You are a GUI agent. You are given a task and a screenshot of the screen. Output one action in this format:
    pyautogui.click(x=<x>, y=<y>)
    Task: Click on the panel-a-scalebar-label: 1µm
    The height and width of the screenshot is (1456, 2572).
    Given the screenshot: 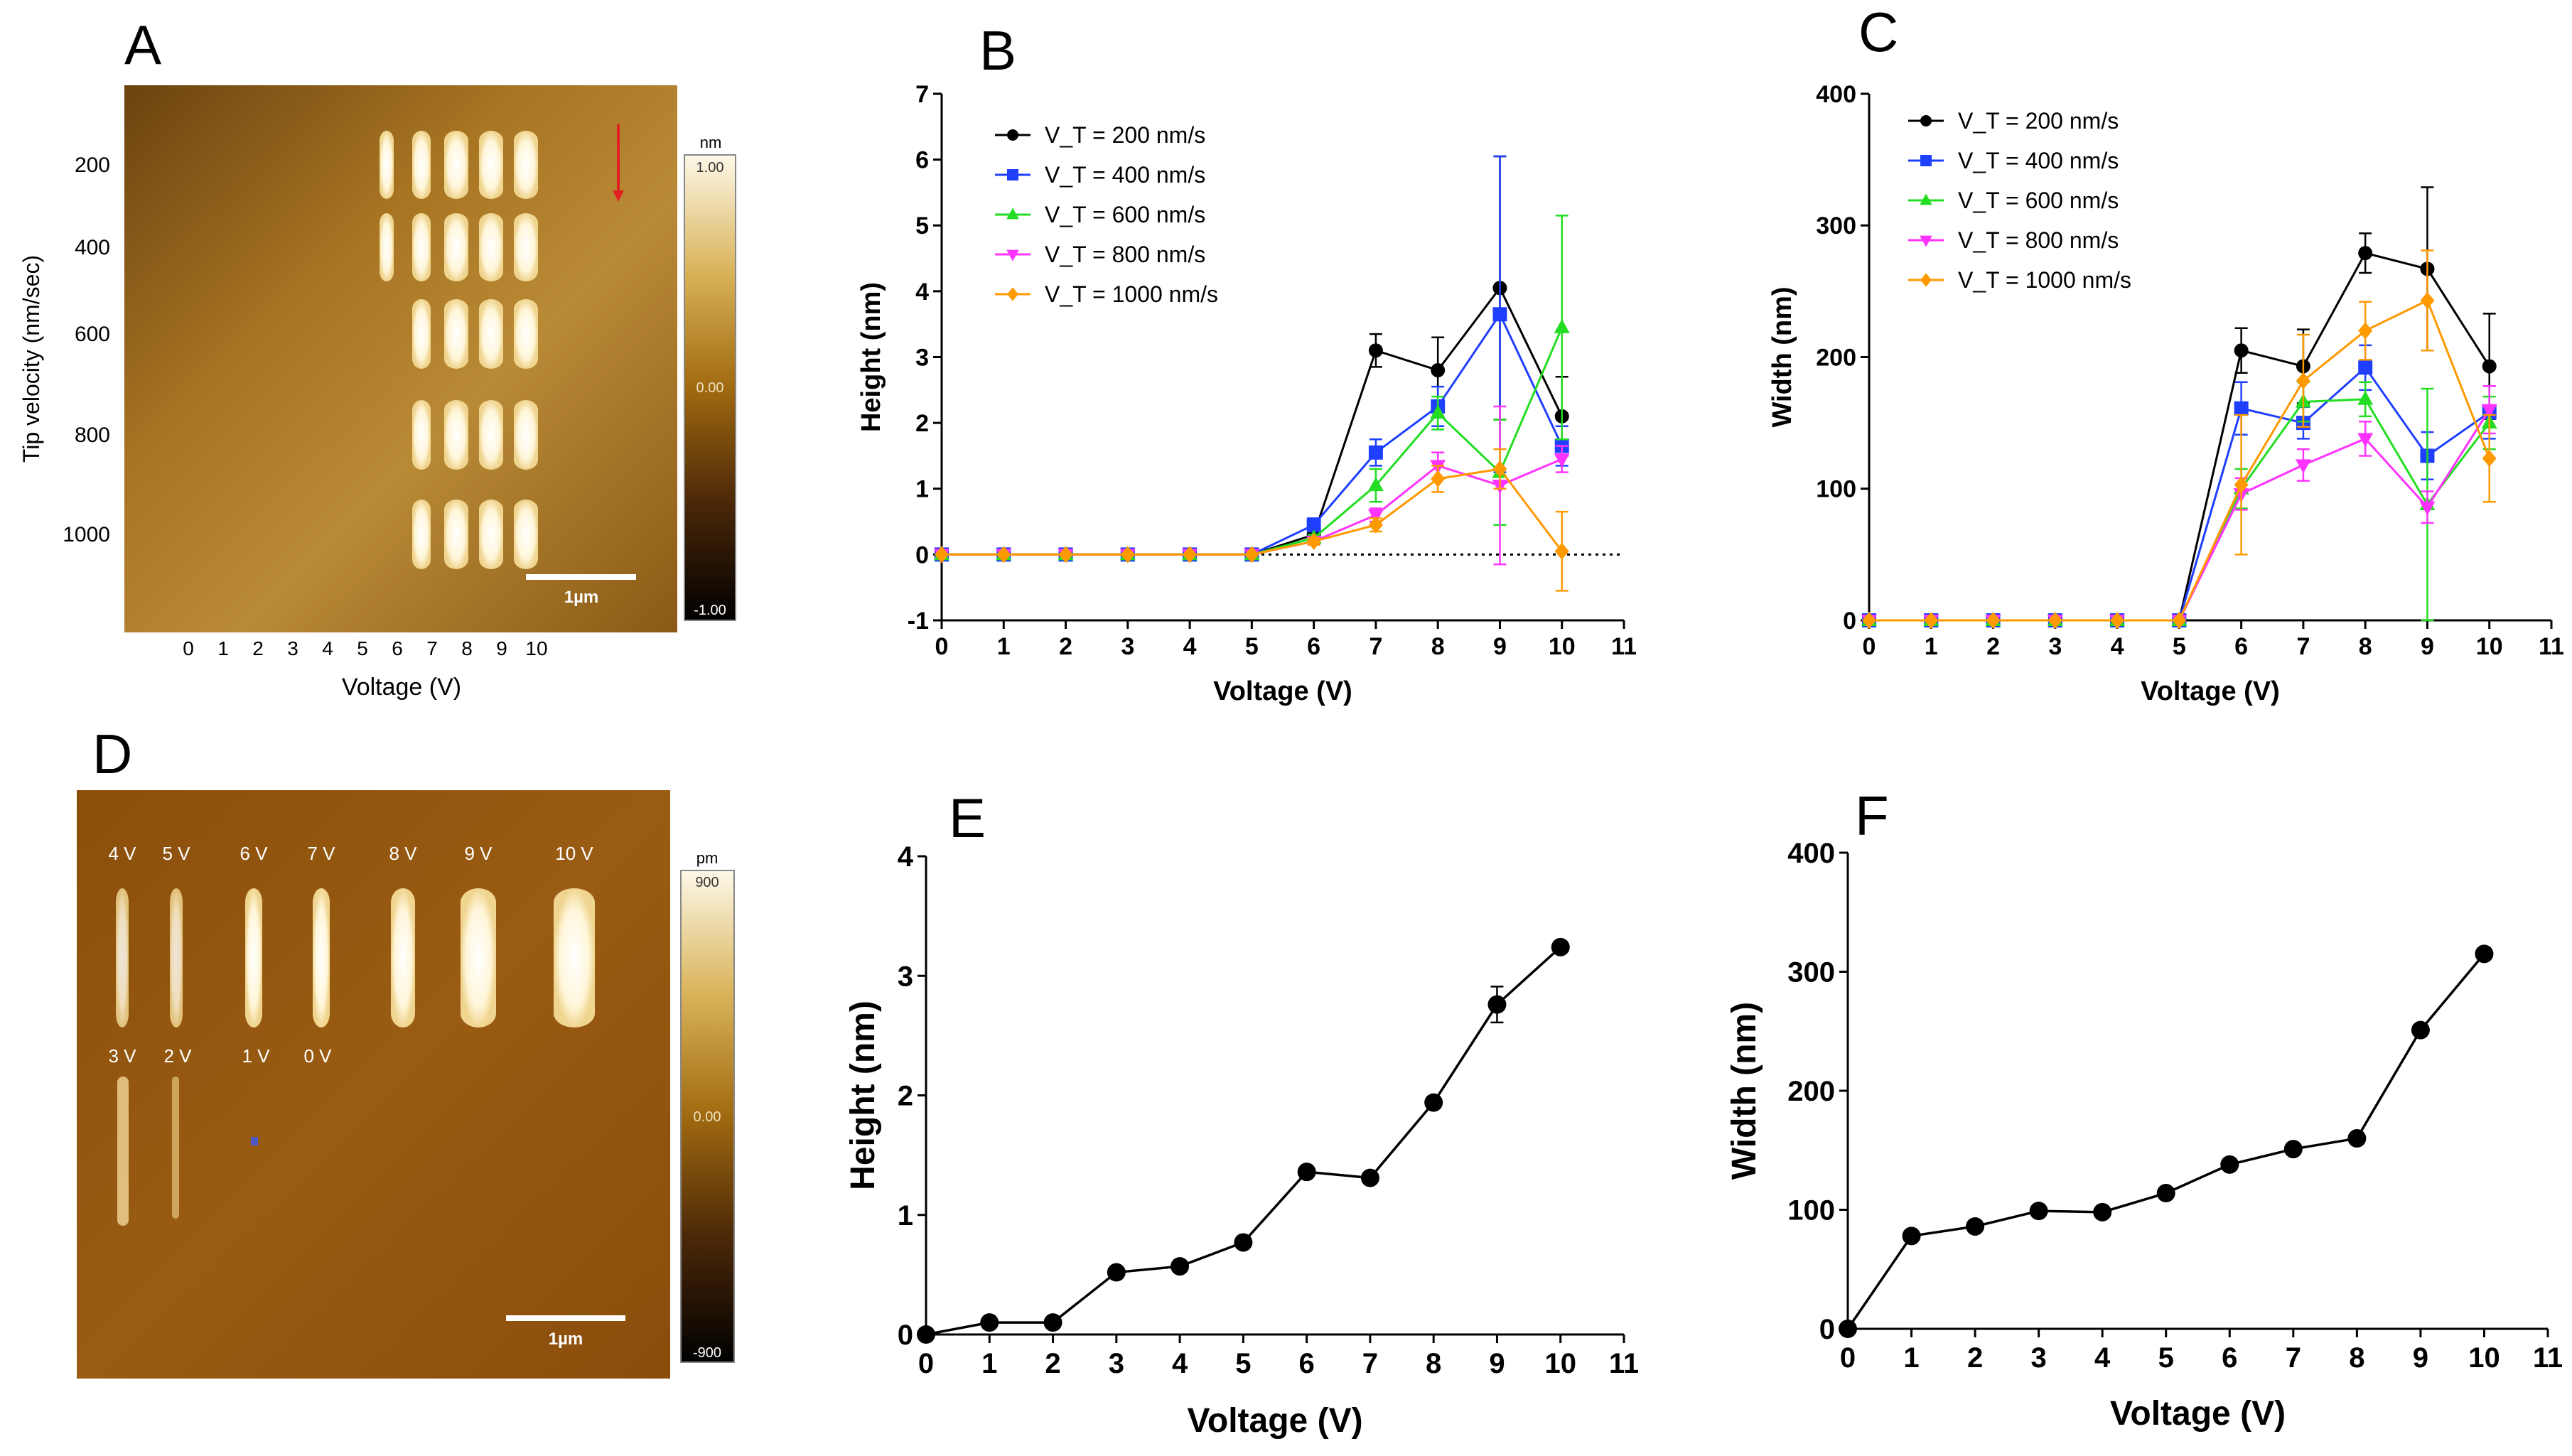 What is the action you would take?
    pyautogui.click(x=581, y=597)
    